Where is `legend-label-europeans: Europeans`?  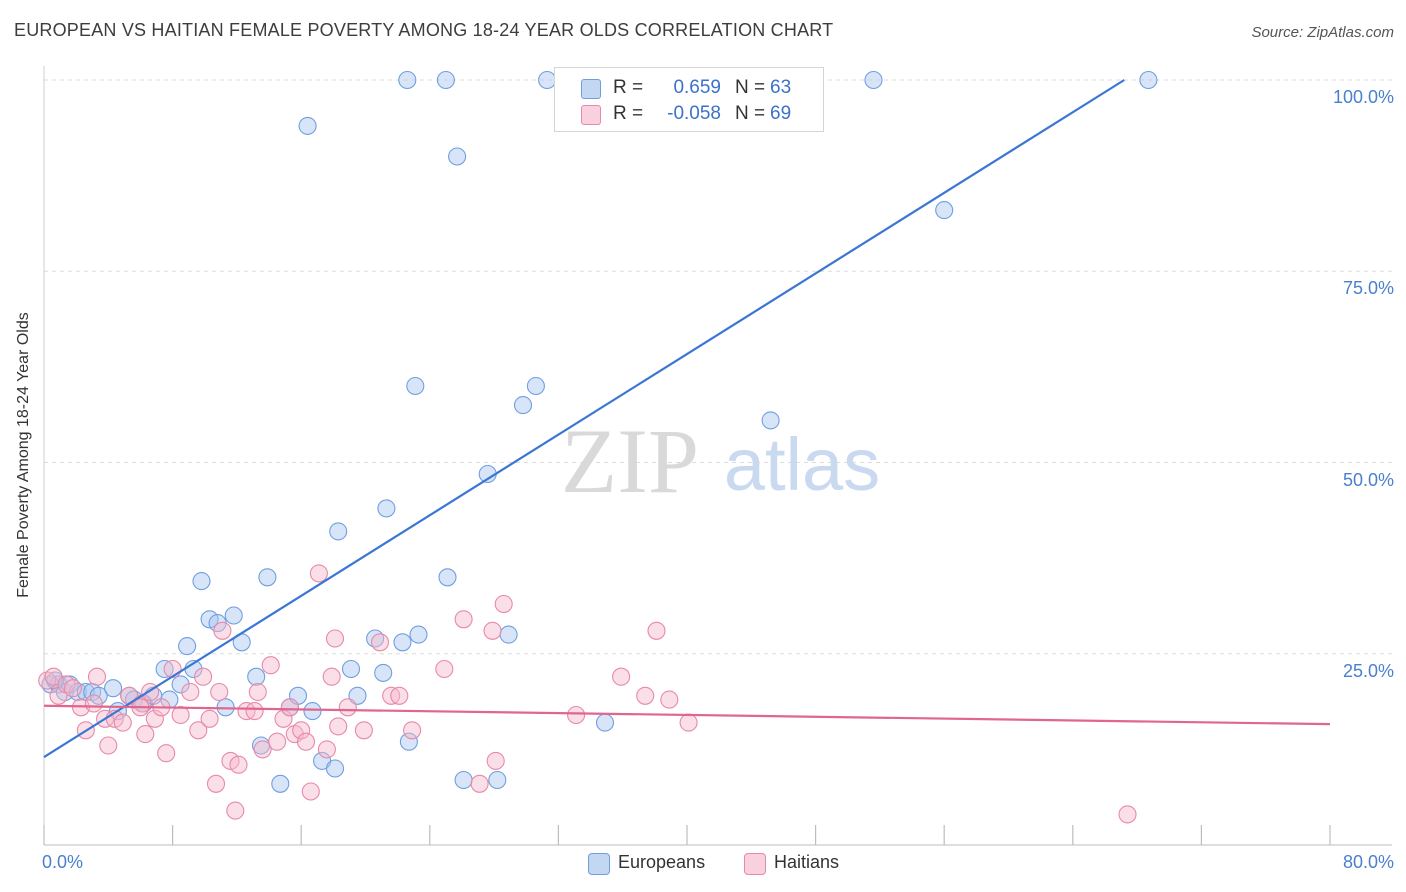
legend-label-europeans: Europeans is located at coordinates (662, 862).